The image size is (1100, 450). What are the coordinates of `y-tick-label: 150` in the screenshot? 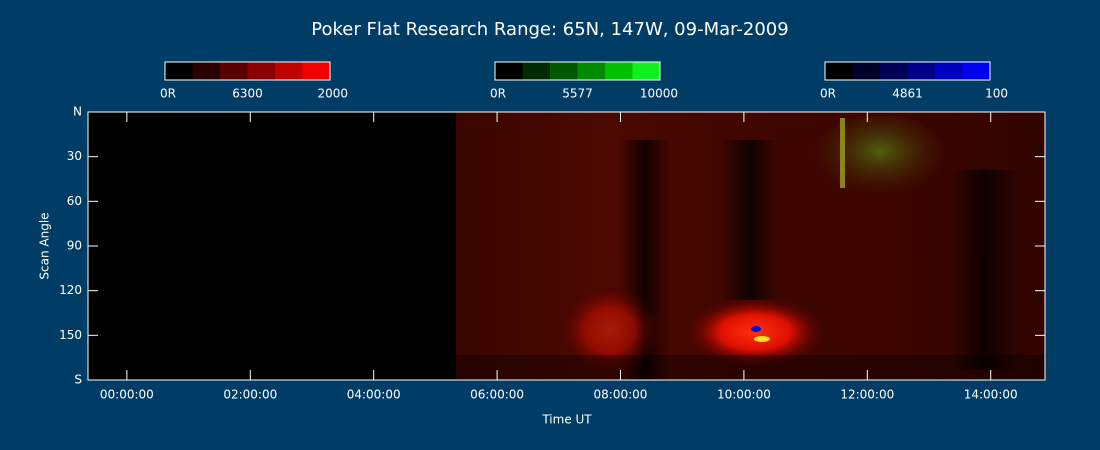 It's located at (70, 335).